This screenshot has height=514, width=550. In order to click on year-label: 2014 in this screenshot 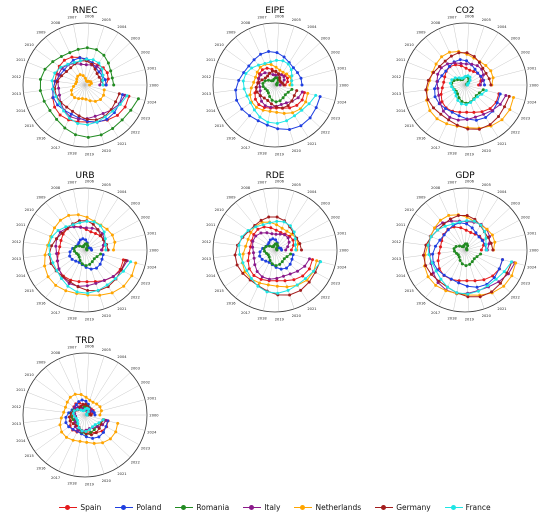, I will do `click(21, 441)`.